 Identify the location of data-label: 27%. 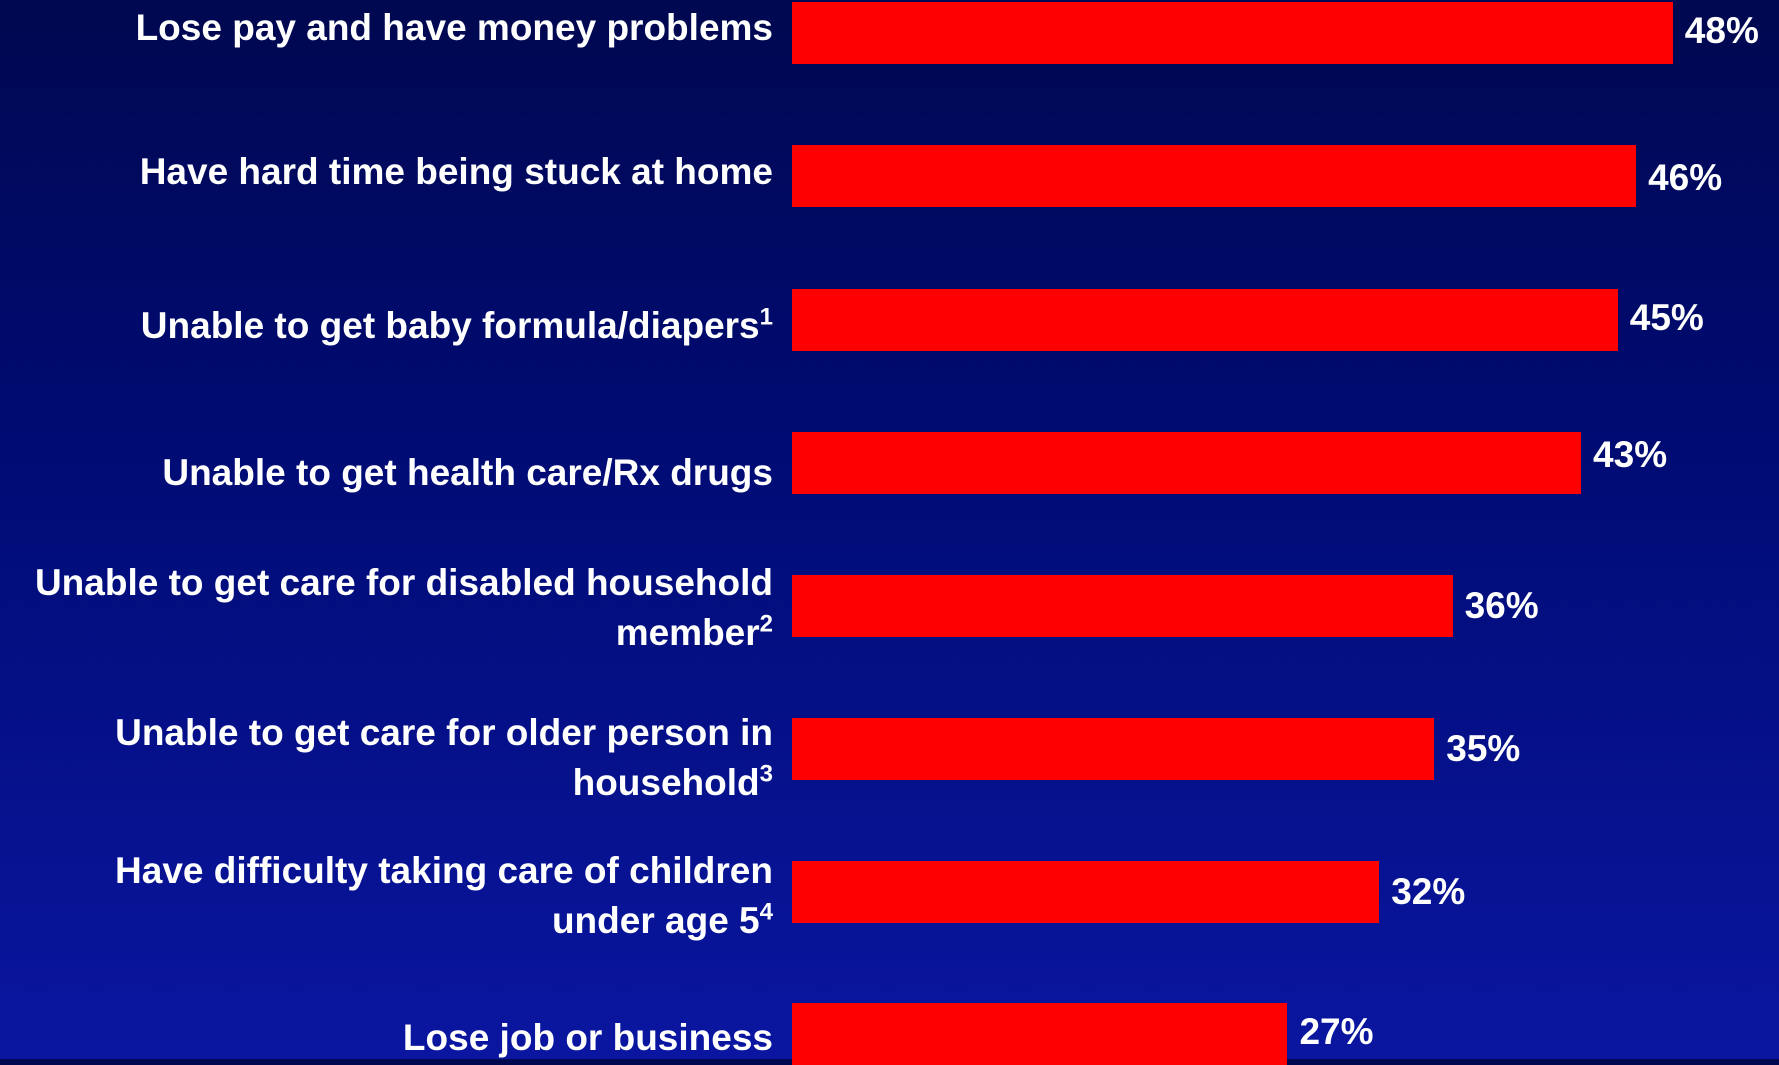
(1336, 1031).